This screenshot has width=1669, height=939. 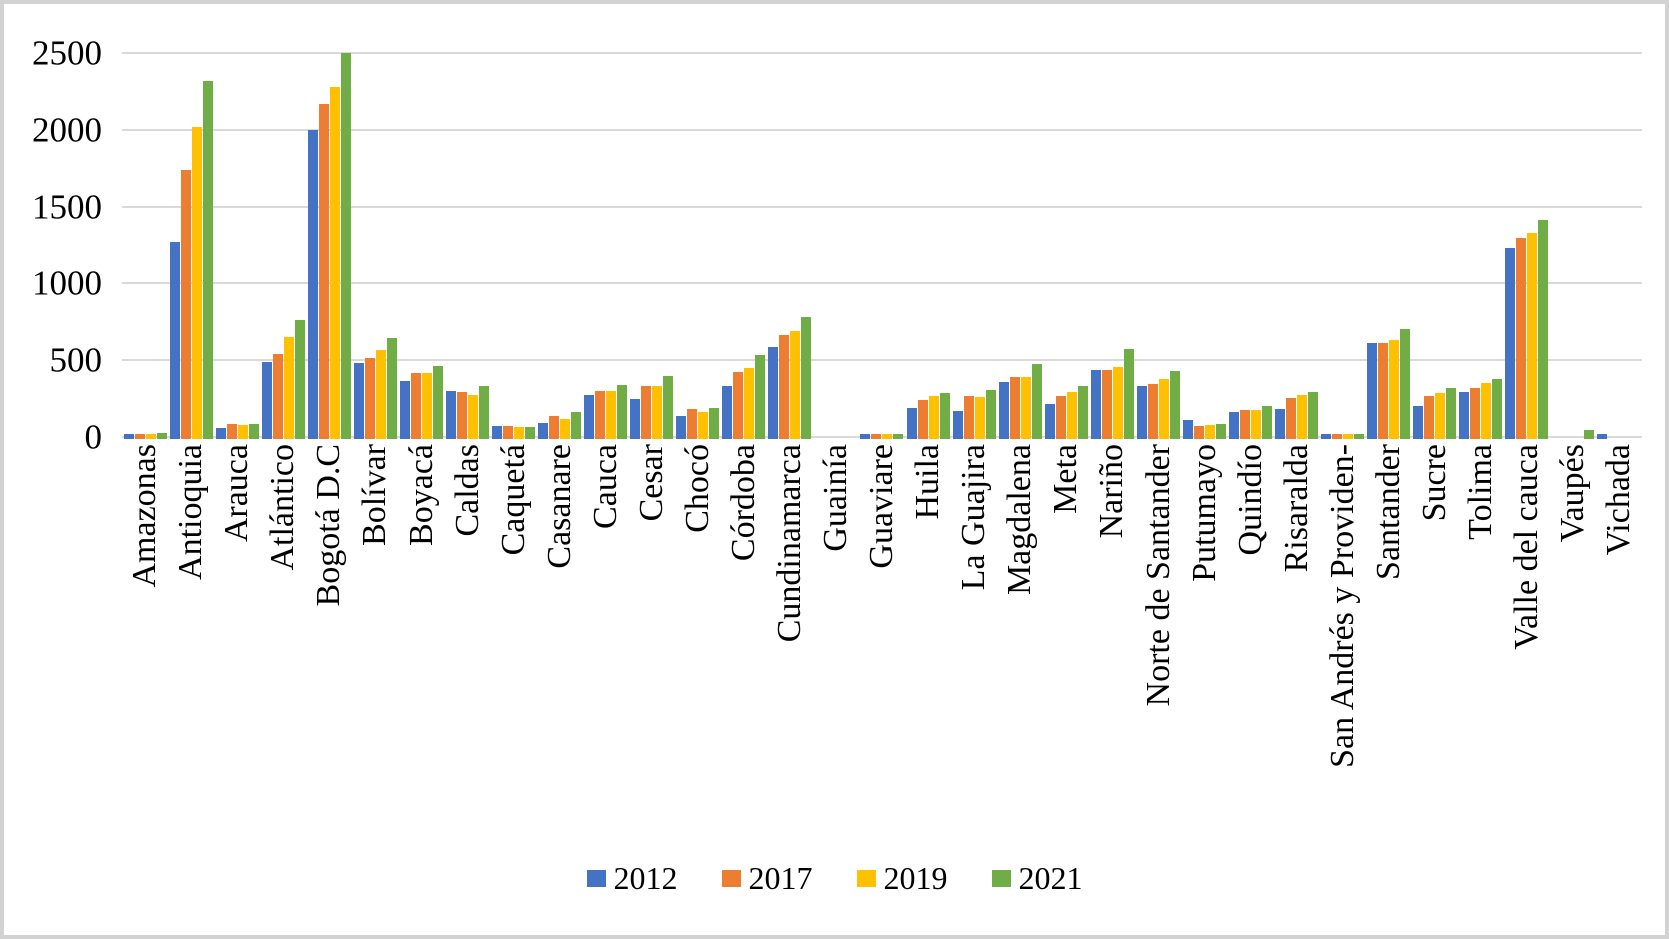 What do you see at coordinates (1112, 628) in the screenshot?
I see `x-tick-cell: Nariño` at bounding box center [1112, 628].